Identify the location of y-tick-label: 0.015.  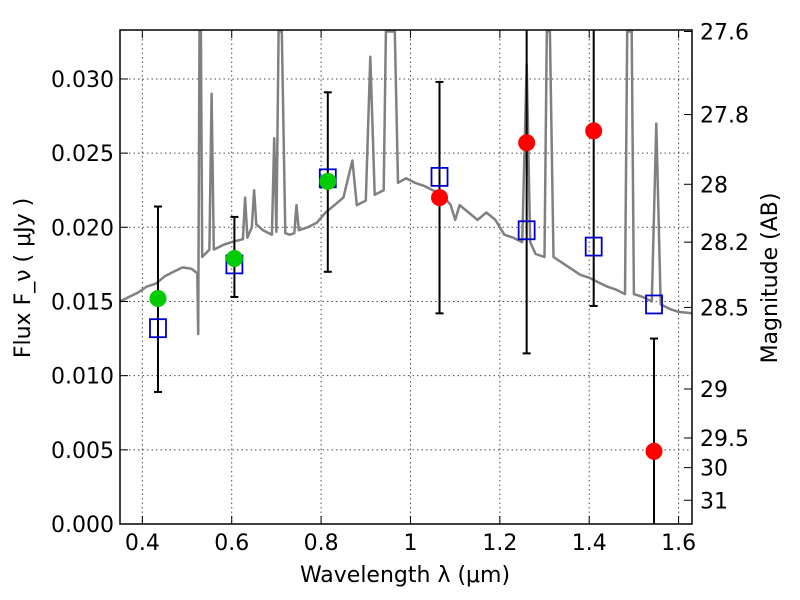
(82, 302).